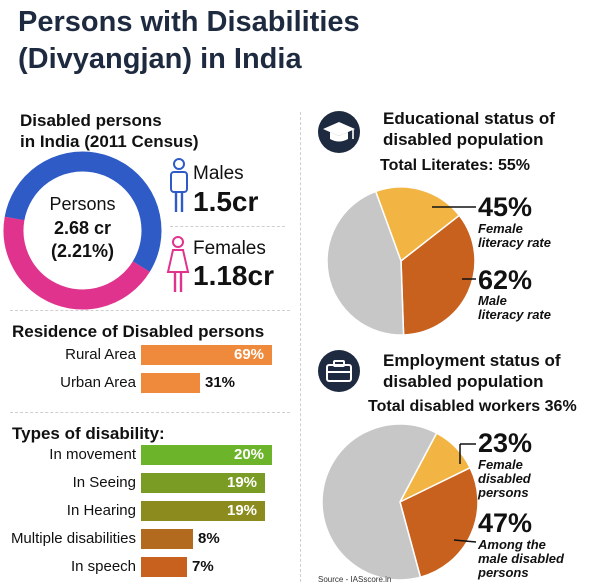 The height and width of the screenshot is (587, 609). I want to click on education-pie, so click(401, 261).